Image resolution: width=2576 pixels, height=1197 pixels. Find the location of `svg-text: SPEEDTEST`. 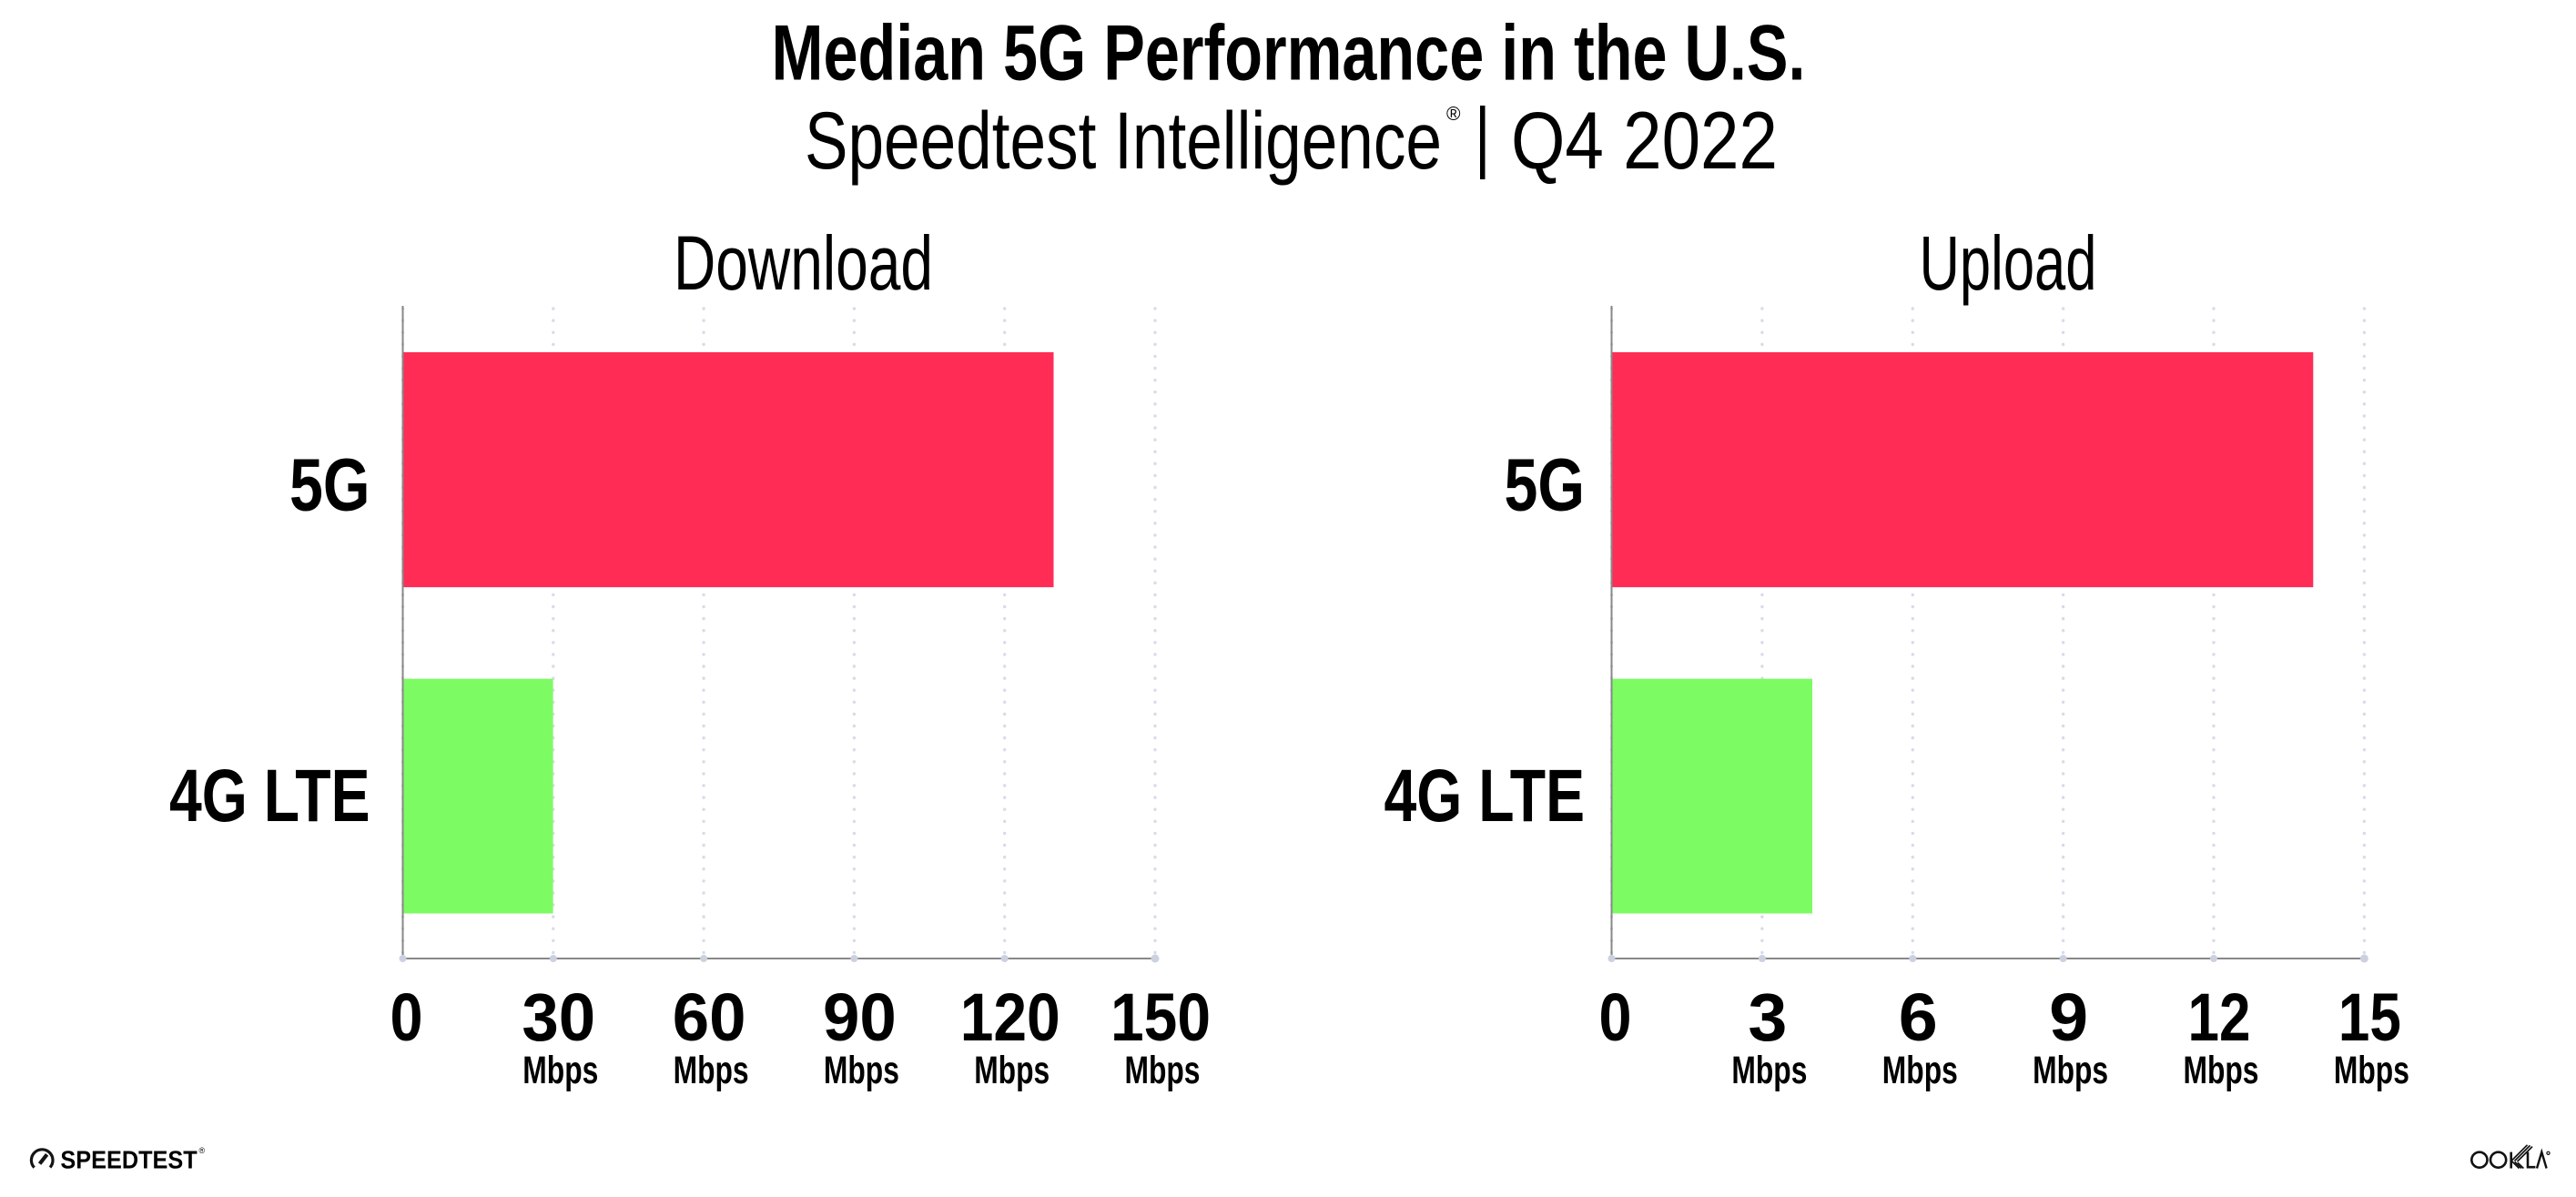

svg-text: SPEEDTEST is located at coordinates (128, 1160).